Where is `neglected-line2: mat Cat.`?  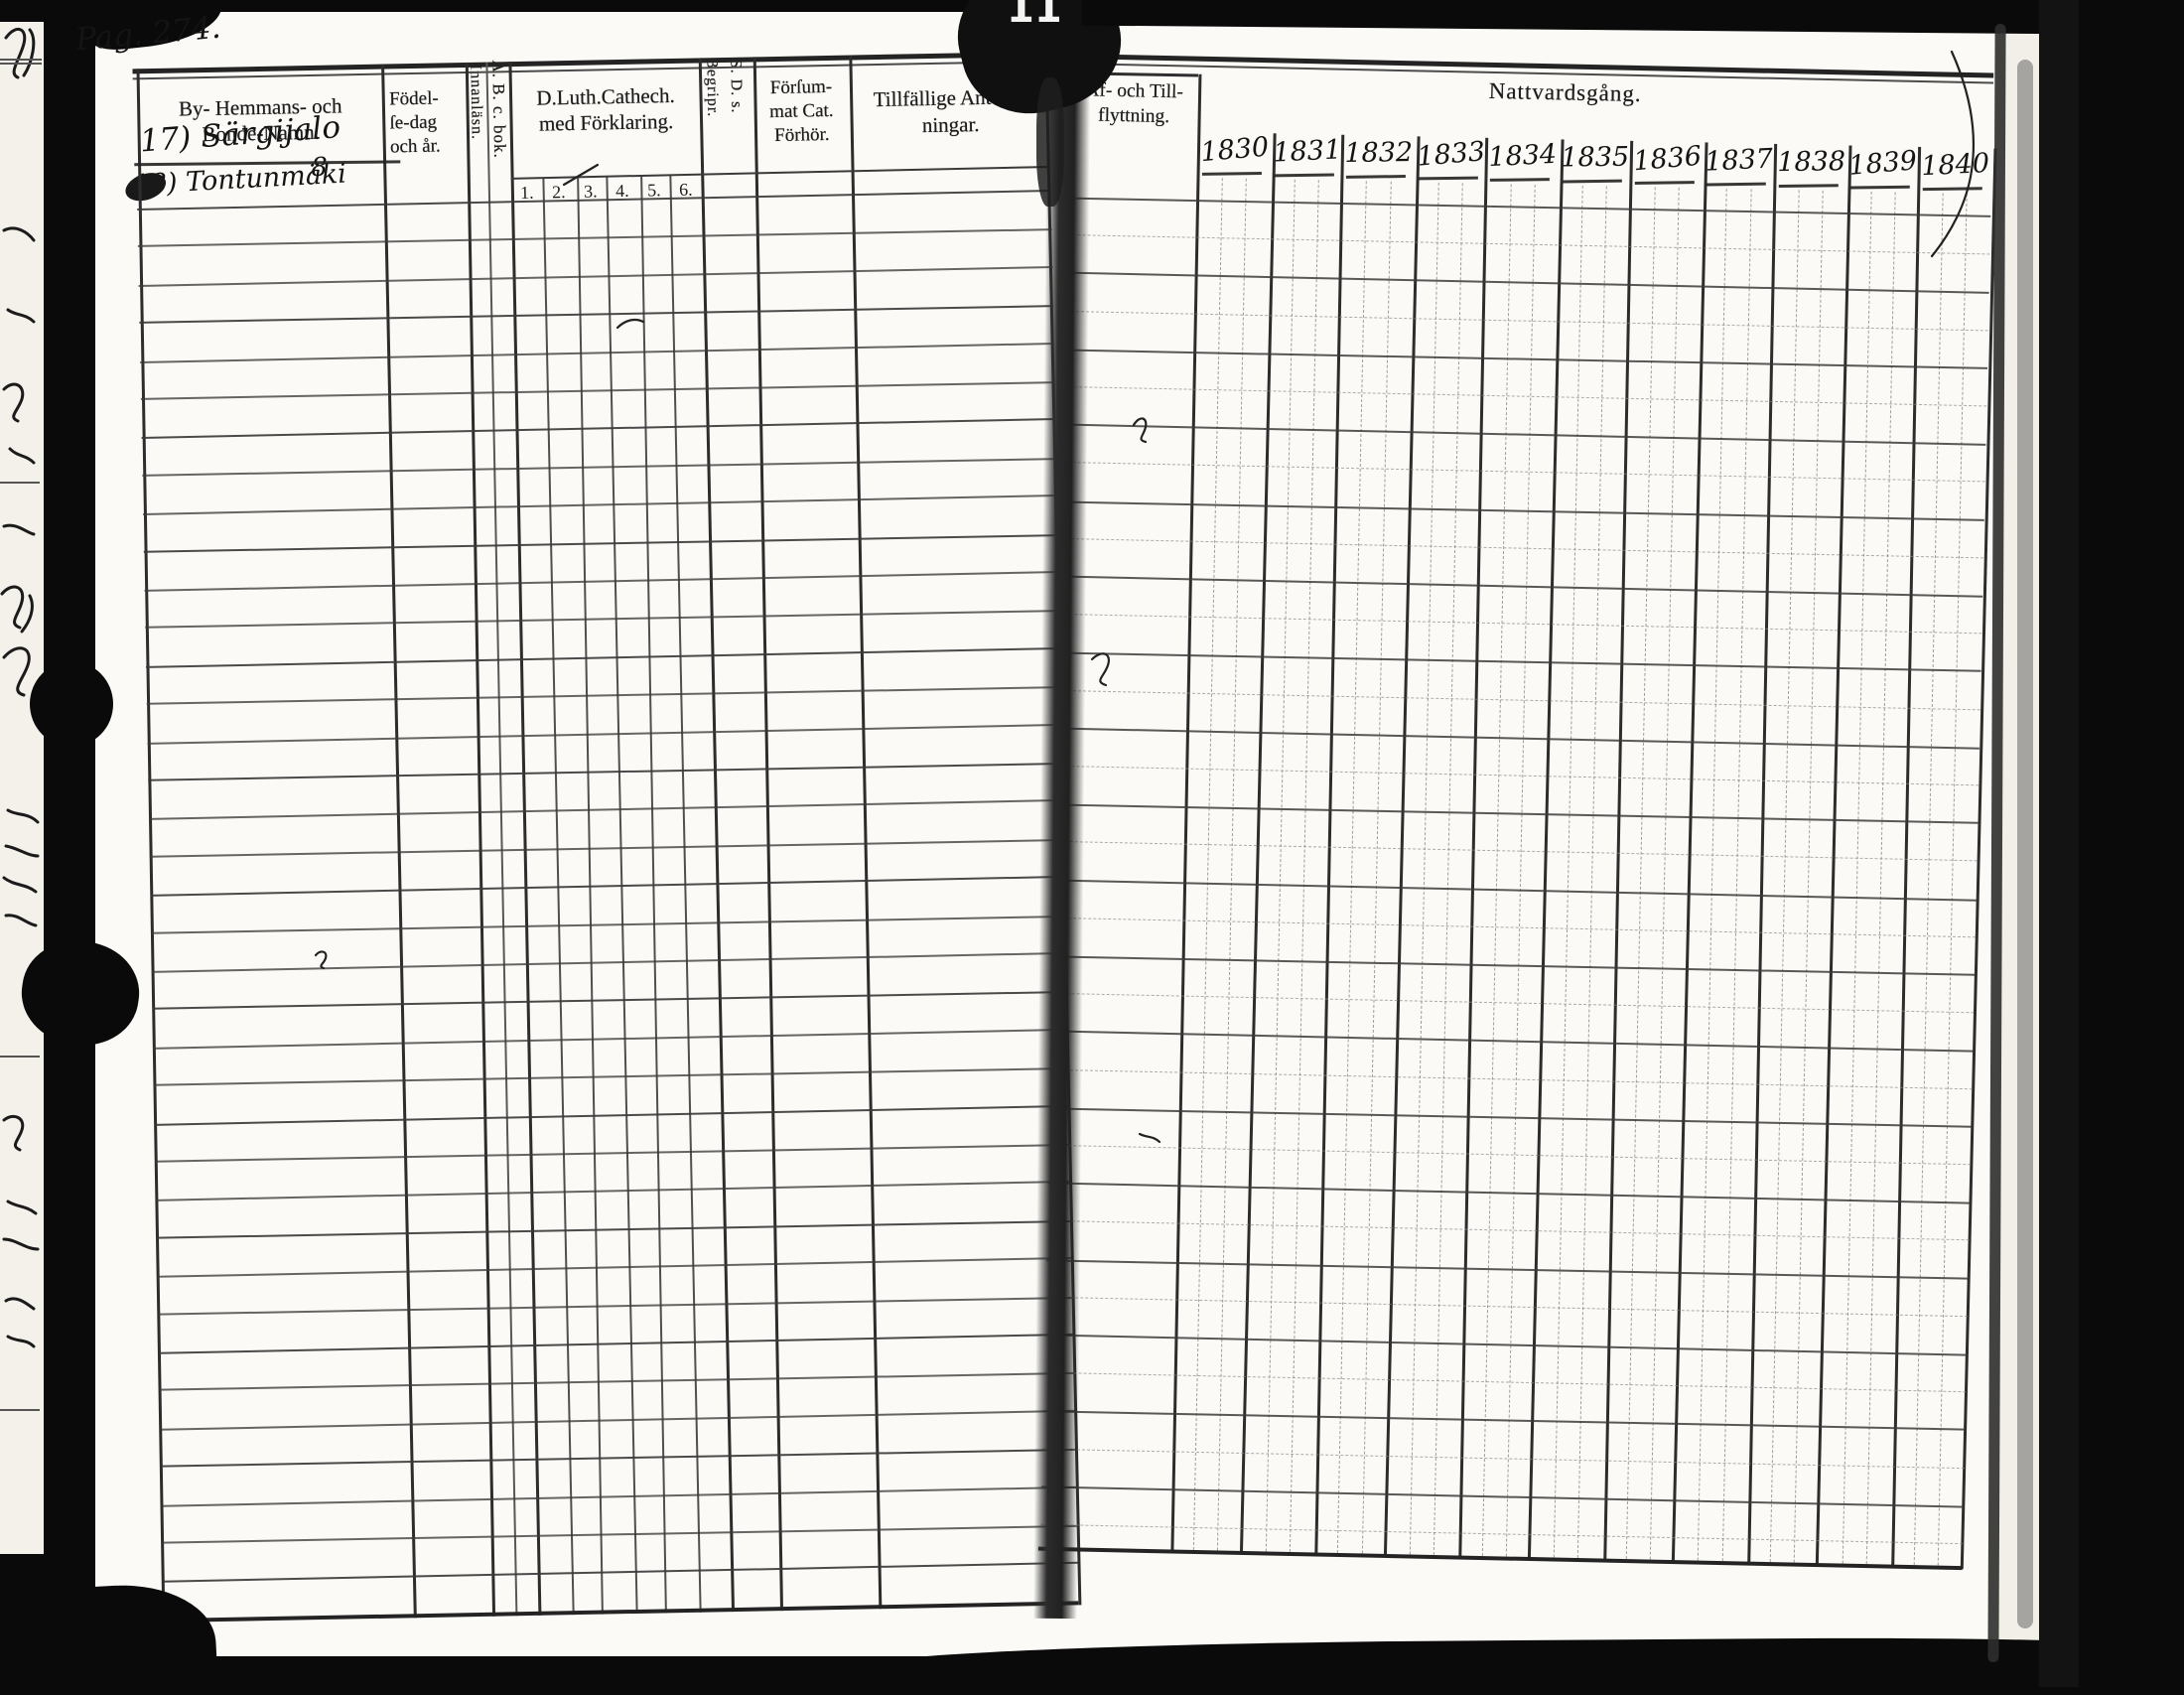 neglected-line2: mat Cat. is located at coordinates (801, 111).